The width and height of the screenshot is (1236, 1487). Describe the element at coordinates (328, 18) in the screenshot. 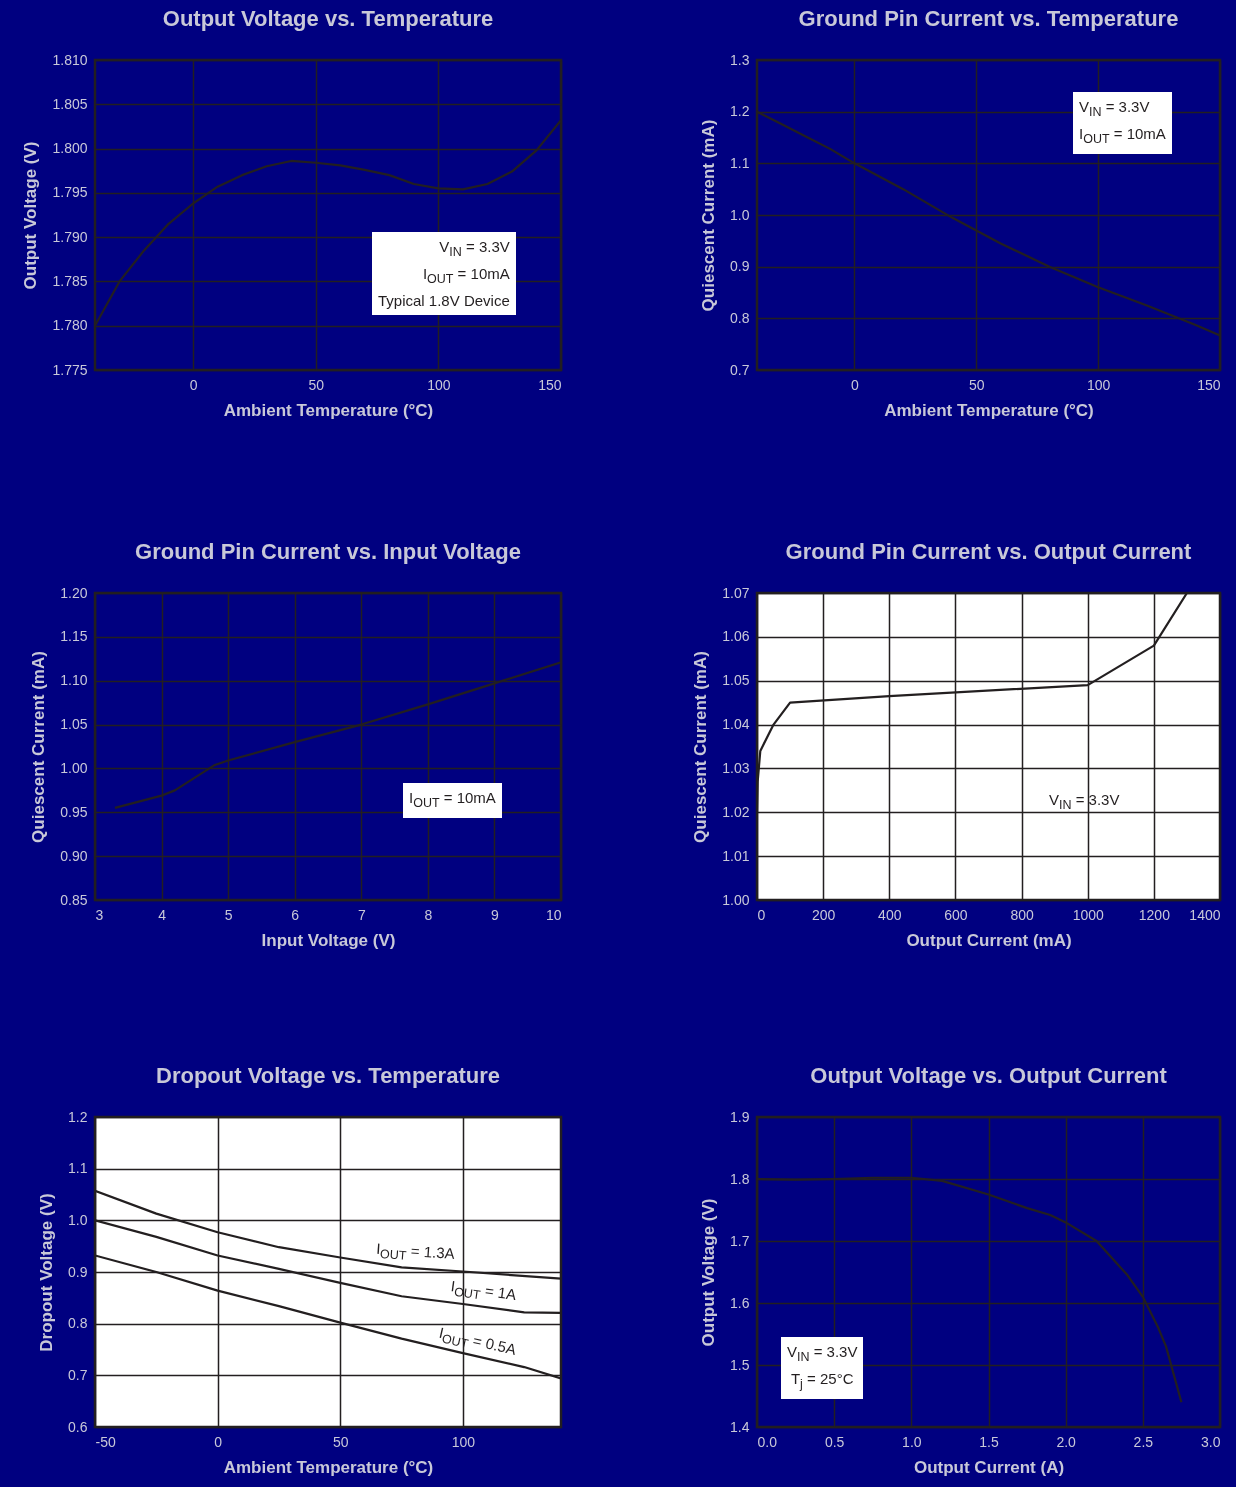

I see `chart-title: Output Voltage vs. Temperature` at that location.